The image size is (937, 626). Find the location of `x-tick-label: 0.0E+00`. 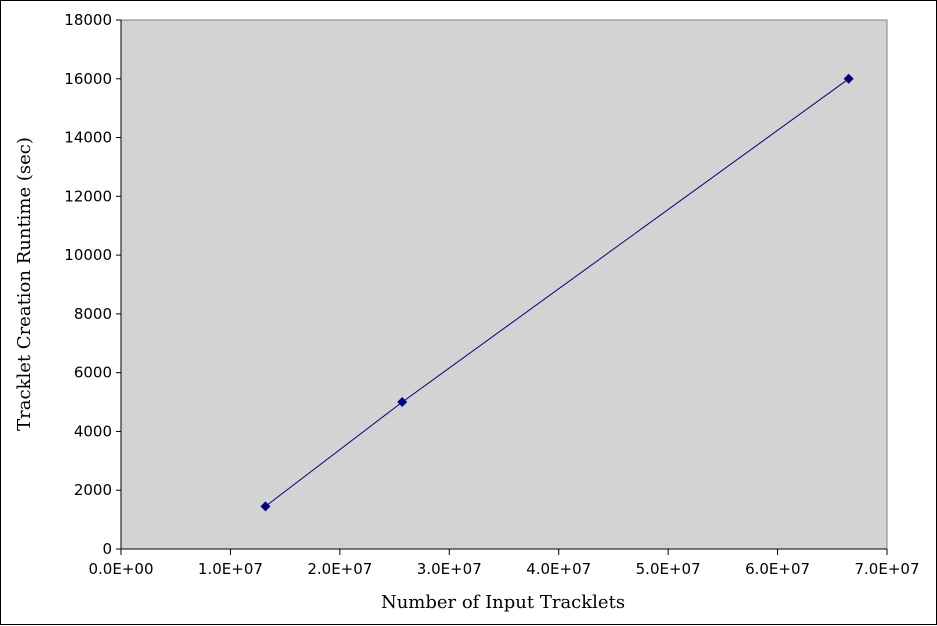

x-tick-label: 0.0E+00 is located at coordinates (121, 569).